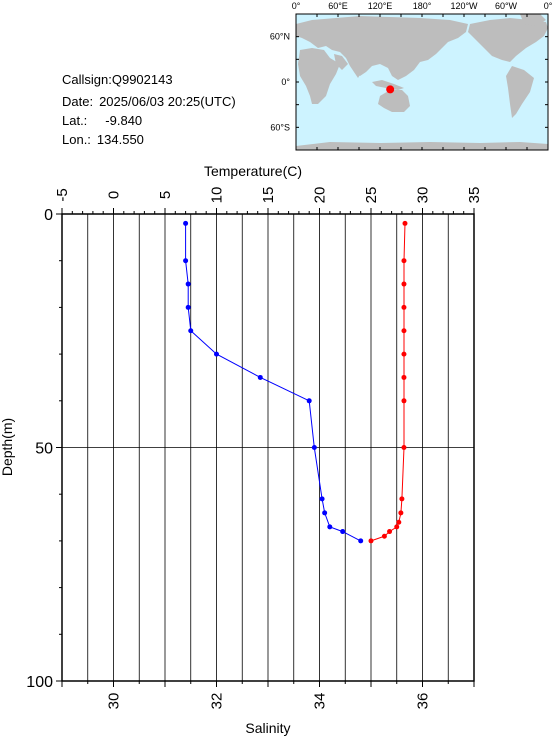 This screenshot has height=736, width=553. Describe the element at coordinates (358, 69) in the screenshot. I see `land-india` at that location.